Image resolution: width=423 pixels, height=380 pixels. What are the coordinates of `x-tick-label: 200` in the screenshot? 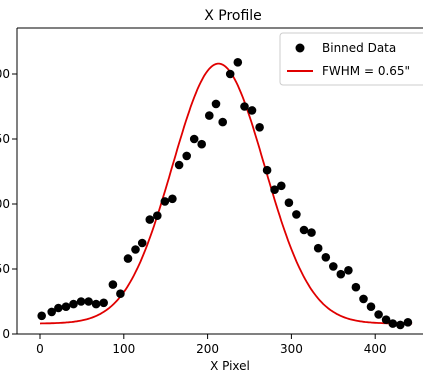 It's located at (207, 349).